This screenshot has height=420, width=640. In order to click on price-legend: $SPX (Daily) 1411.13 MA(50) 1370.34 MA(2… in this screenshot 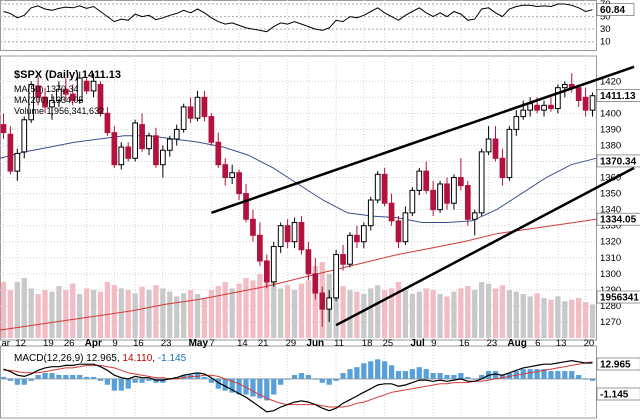, I will do `click(67, 92)`.